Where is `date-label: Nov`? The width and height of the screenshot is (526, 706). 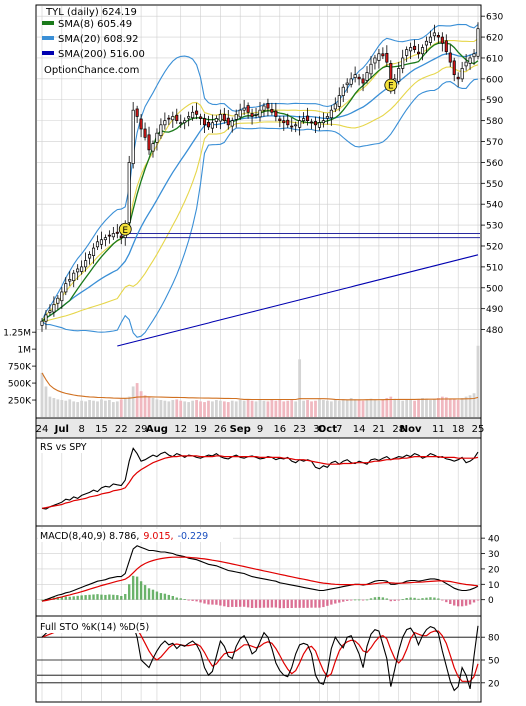 date-label: Nov is located at coordinates (411, 429).